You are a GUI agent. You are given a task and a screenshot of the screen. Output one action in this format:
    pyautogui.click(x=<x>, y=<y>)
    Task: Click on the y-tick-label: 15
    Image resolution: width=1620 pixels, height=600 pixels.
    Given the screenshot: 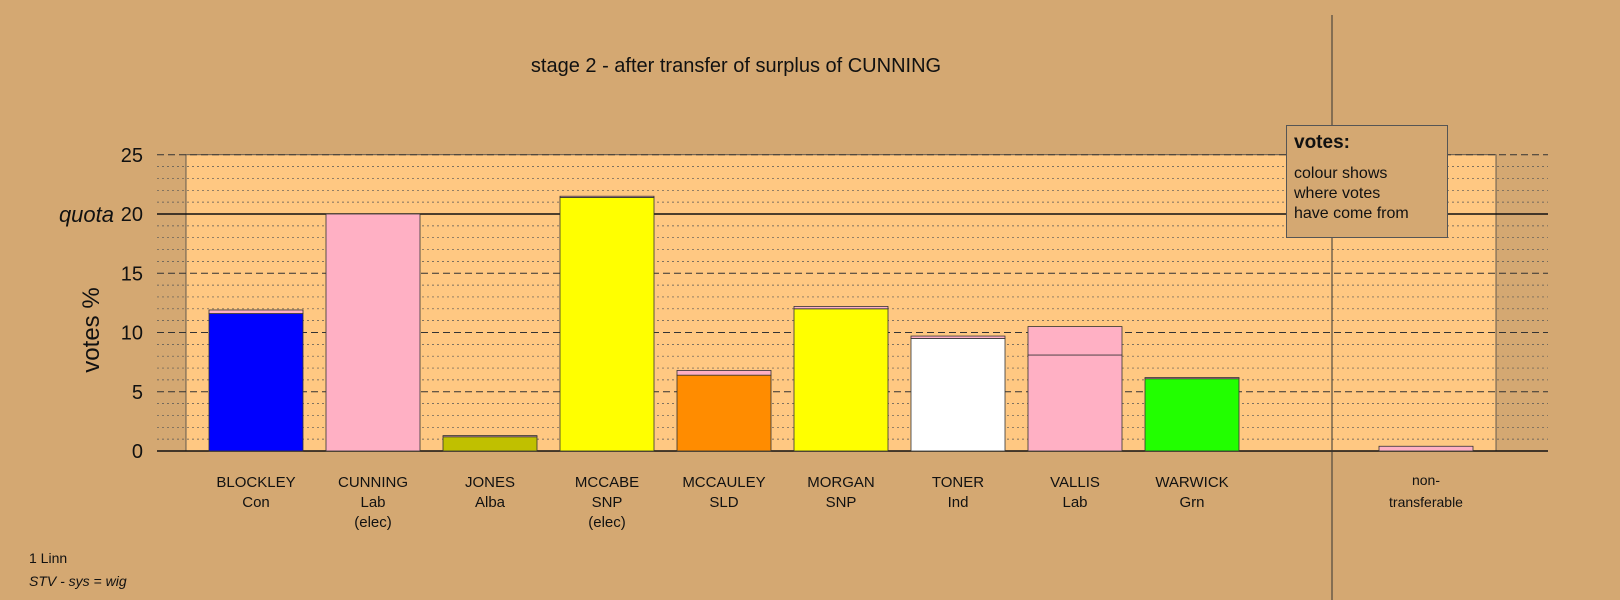 What is the action you would take?
    pyautogui.click(x=132, y=274)
    